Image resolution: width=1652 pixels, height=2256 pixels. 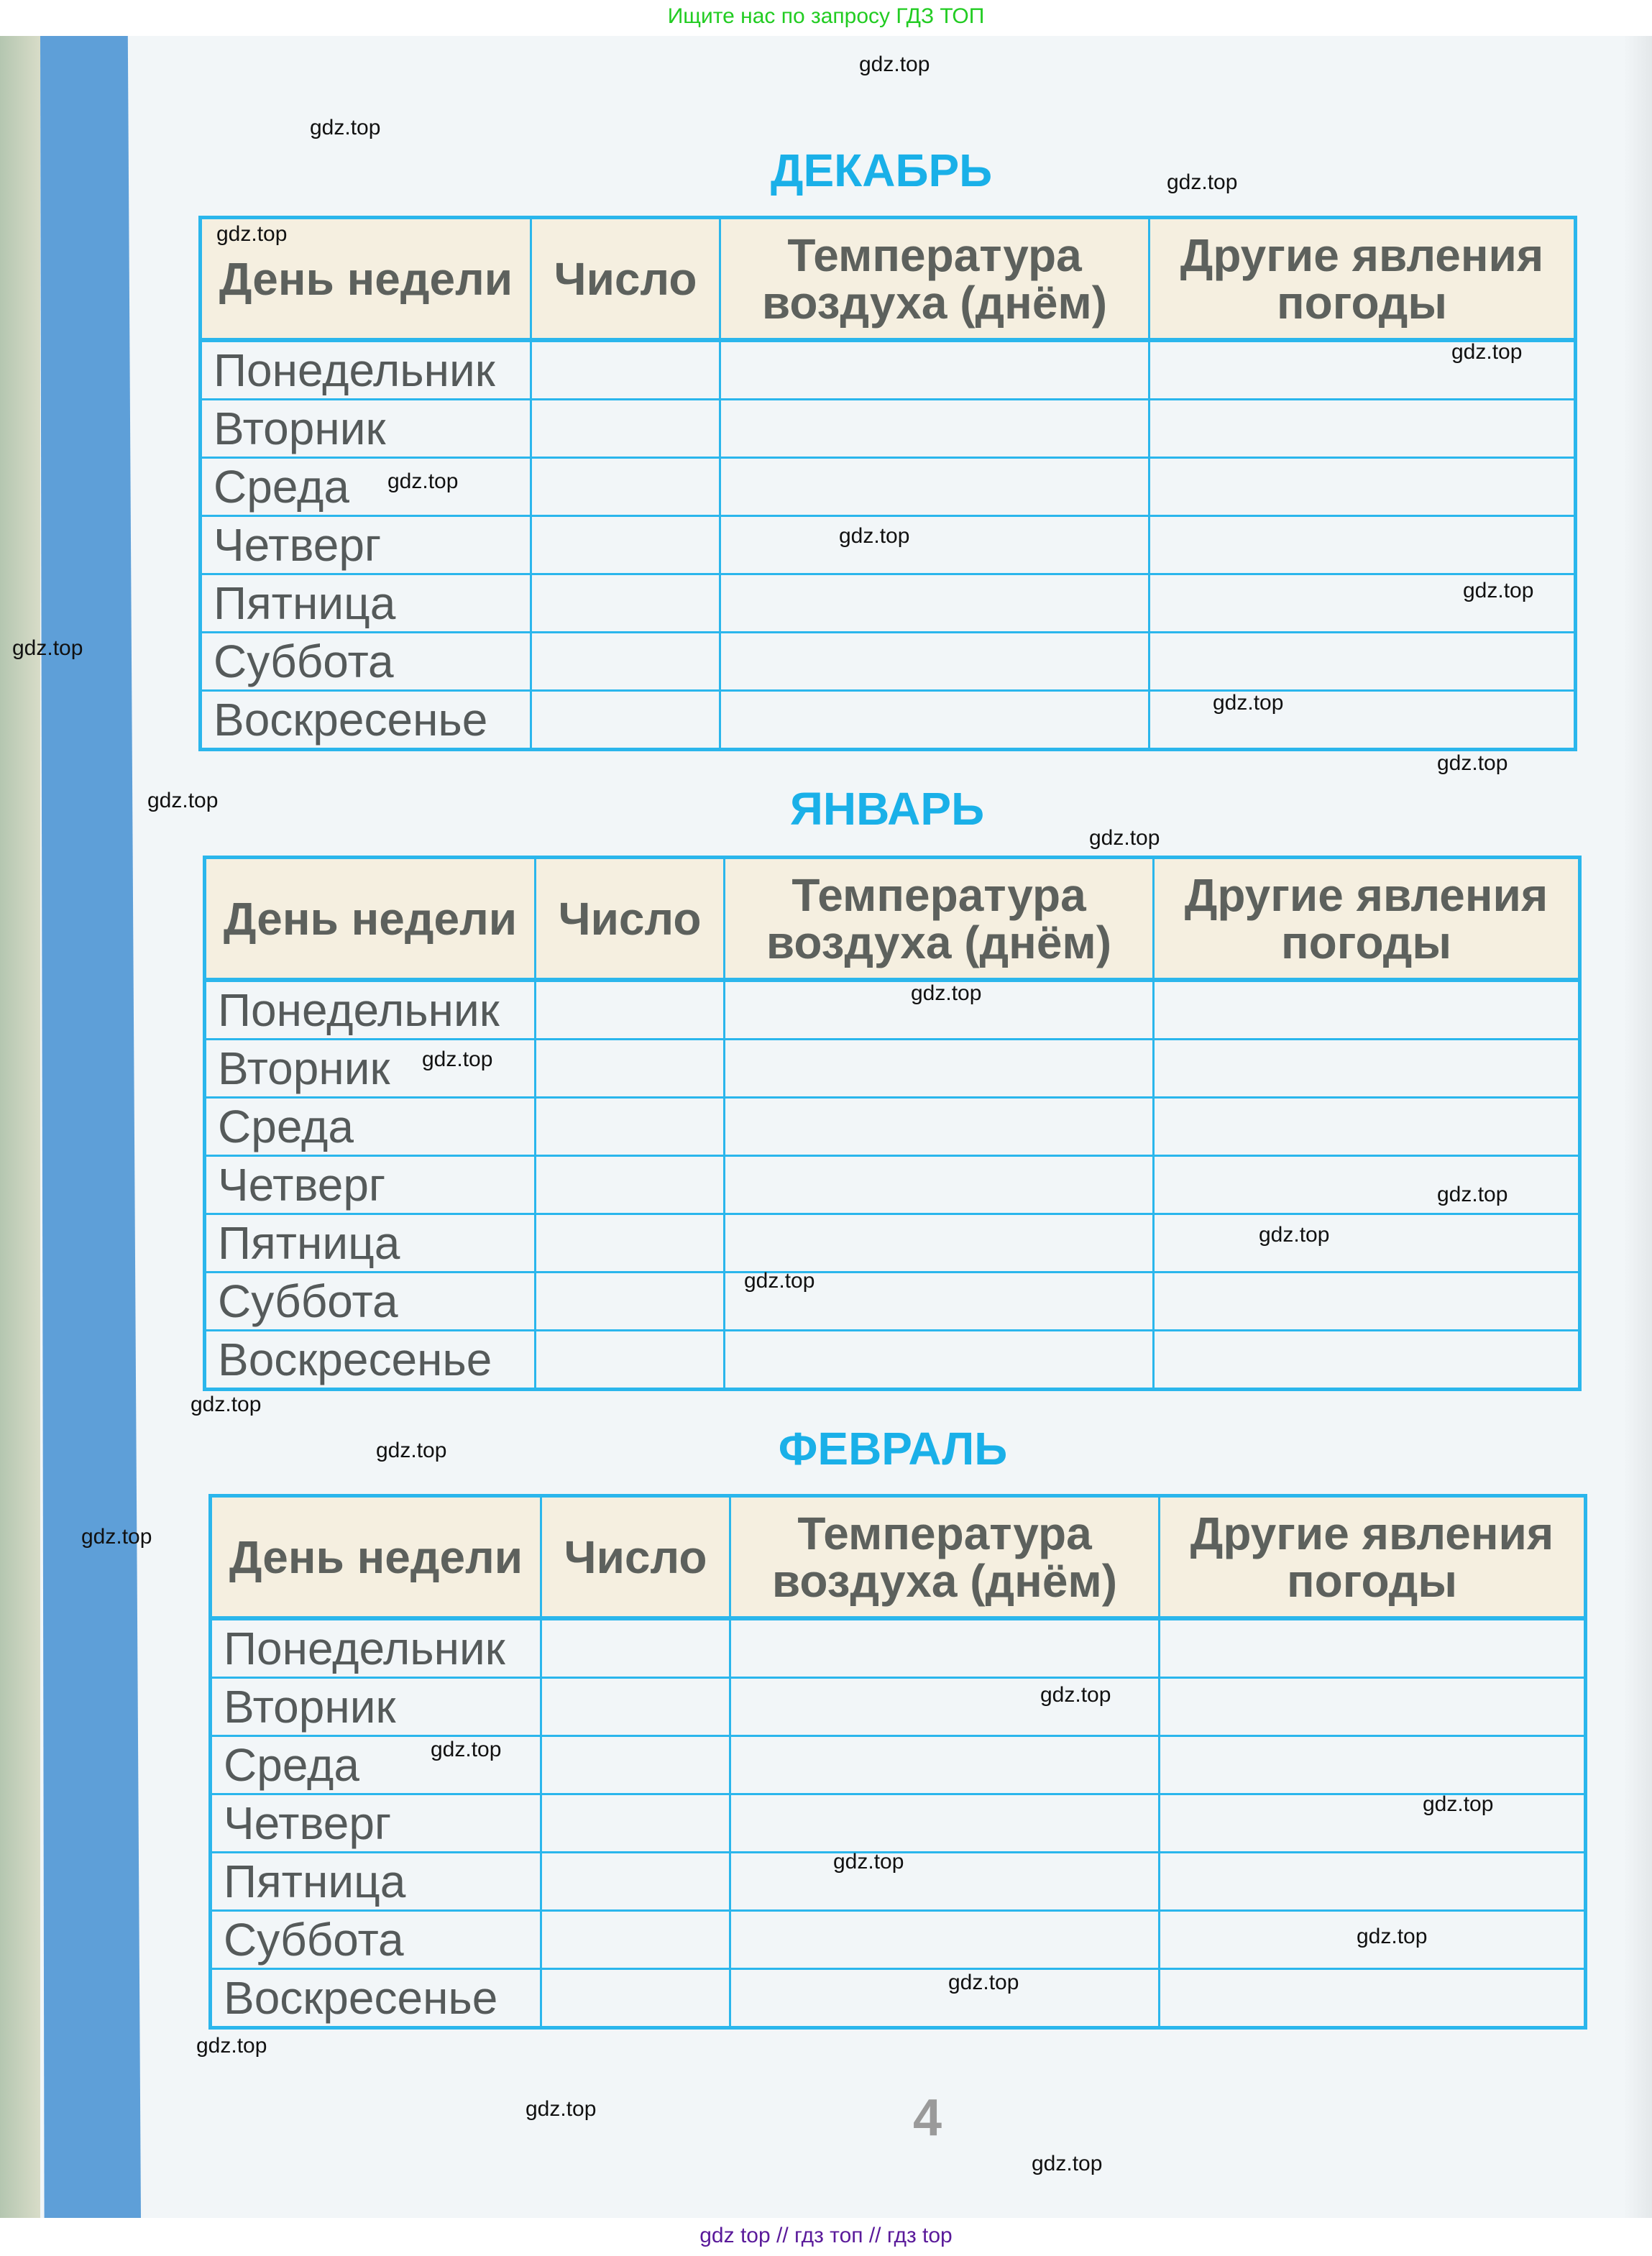 What do you see at coordinates (365, 545) in the screenshot?
I see `day-cell: Четверг` at bounding box center [365, 545].